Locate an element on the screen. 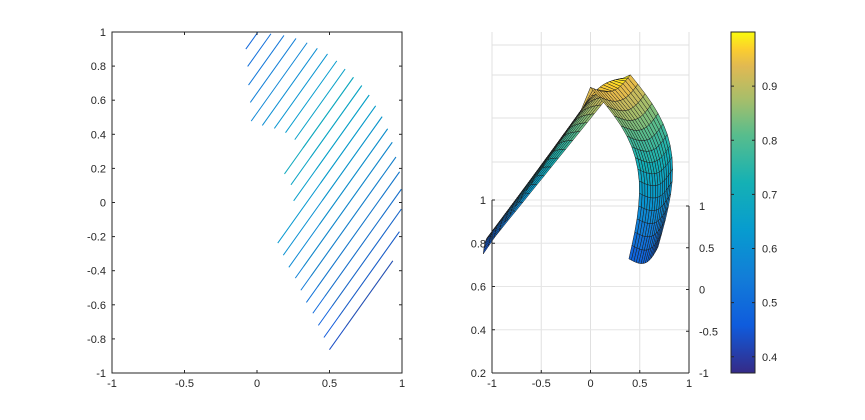 The image size is (865, 420). colorbar-tick-label: 0.7 is located at coordinates (769, 195).